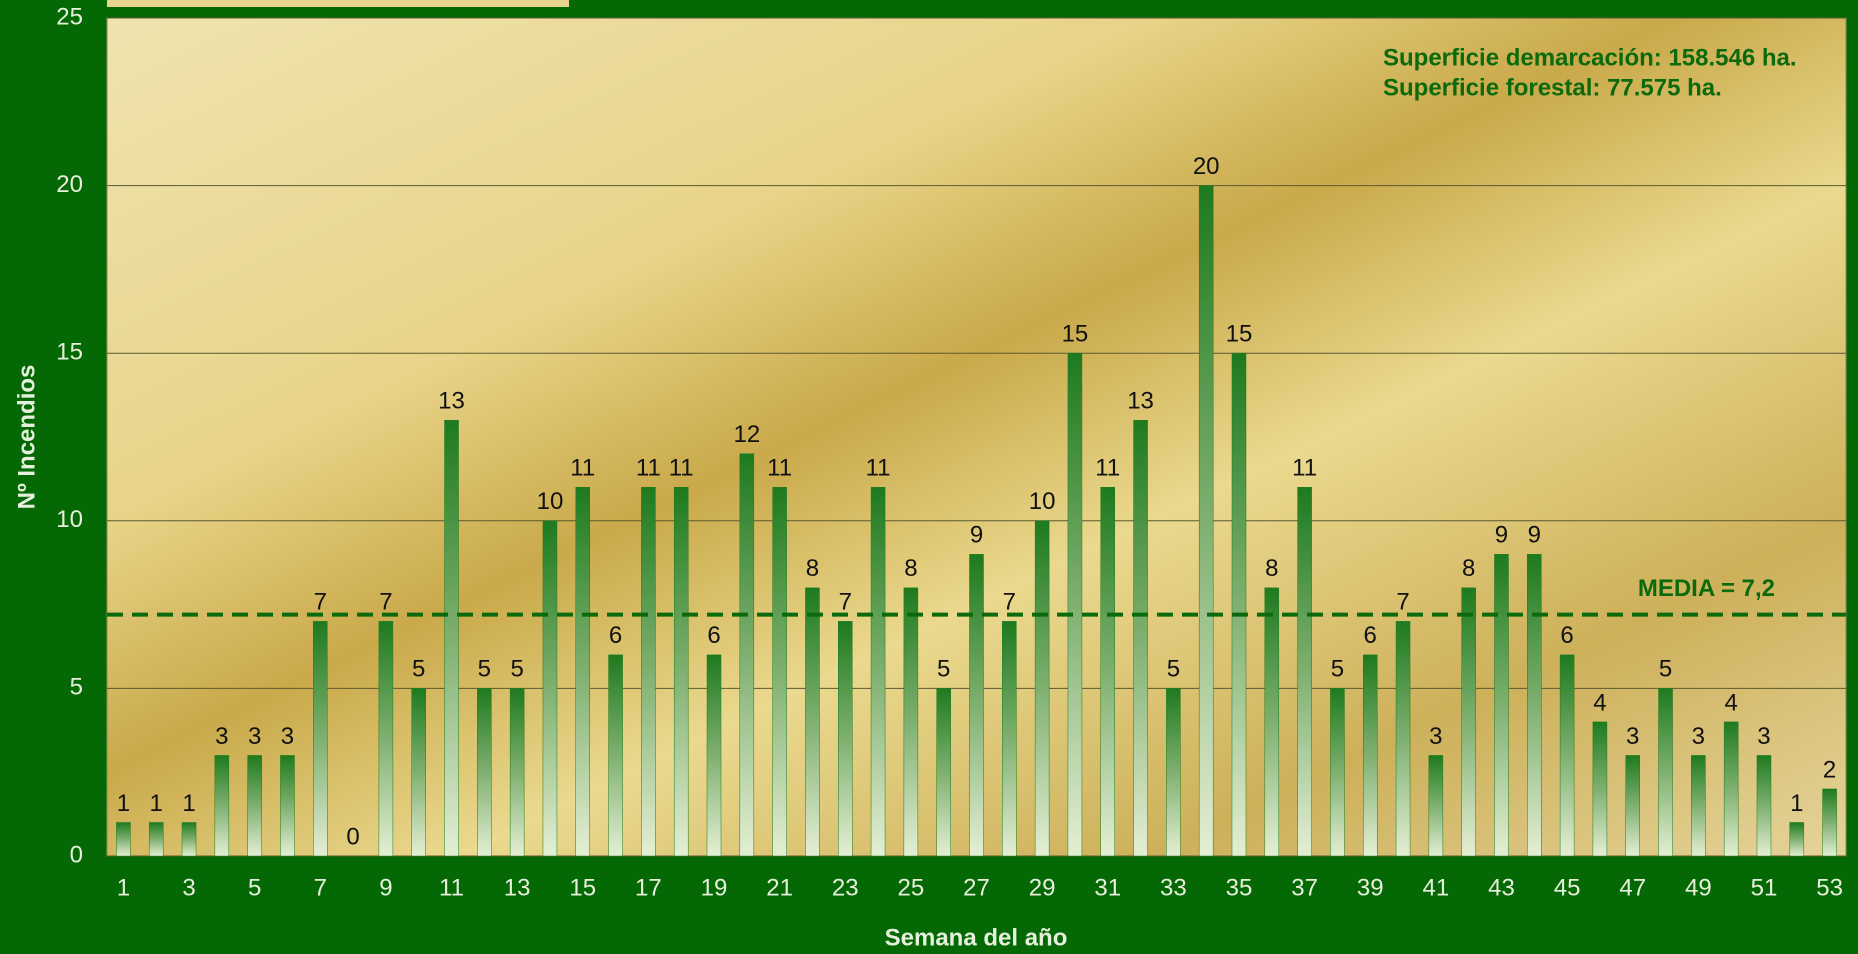  I want to click on data-label: 12, so click(746, 434).